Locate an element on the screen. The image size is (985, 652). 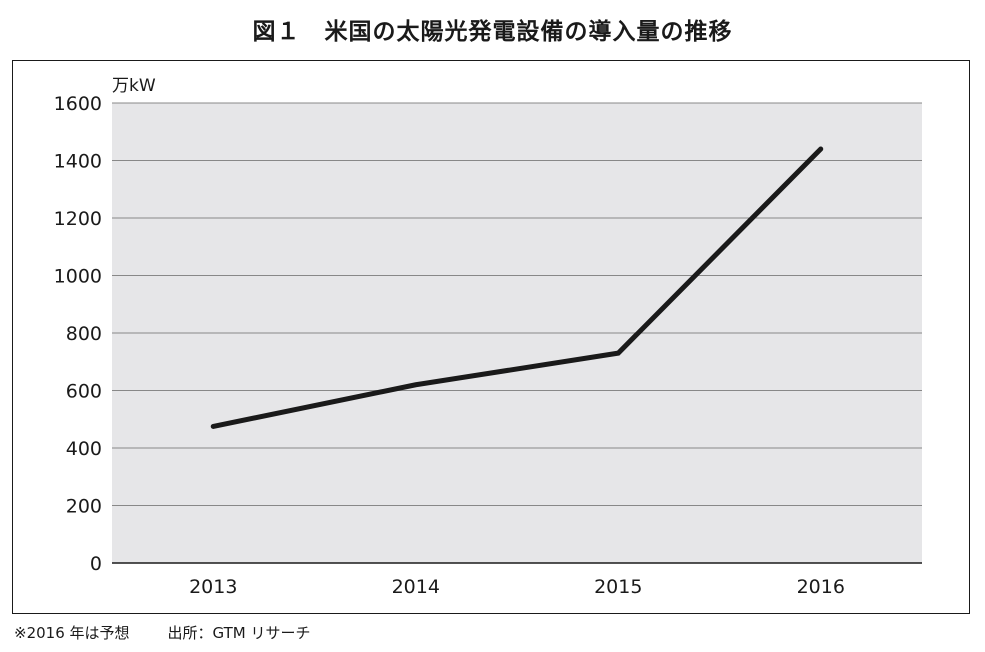
y-tick-label-200: 200 is located at coordinates (84, 507).